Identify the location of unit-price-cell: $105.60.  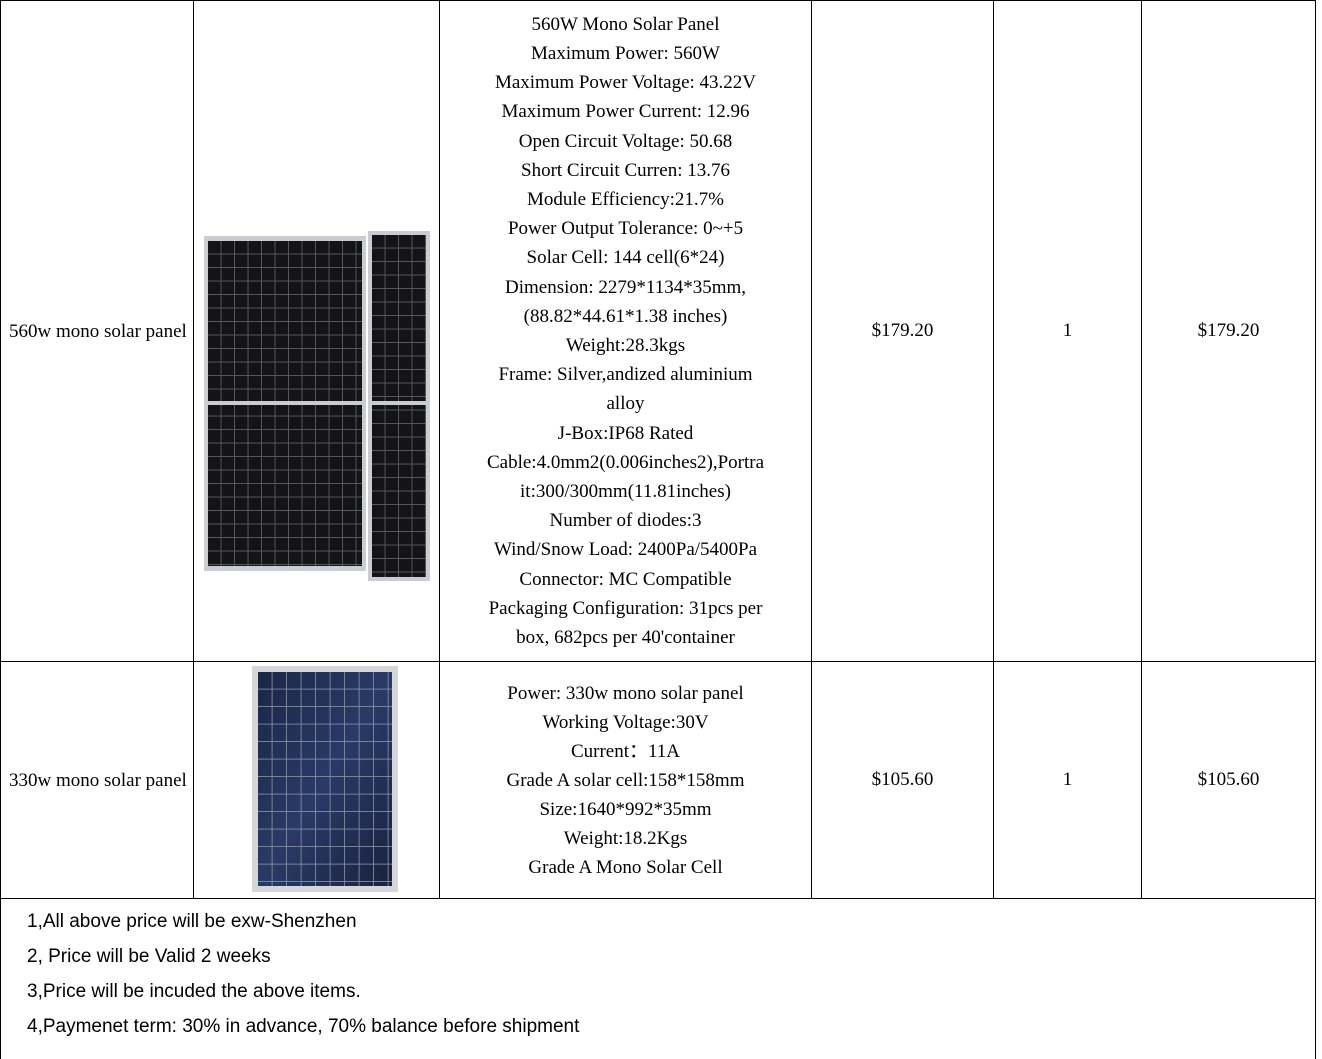
(902, 780).